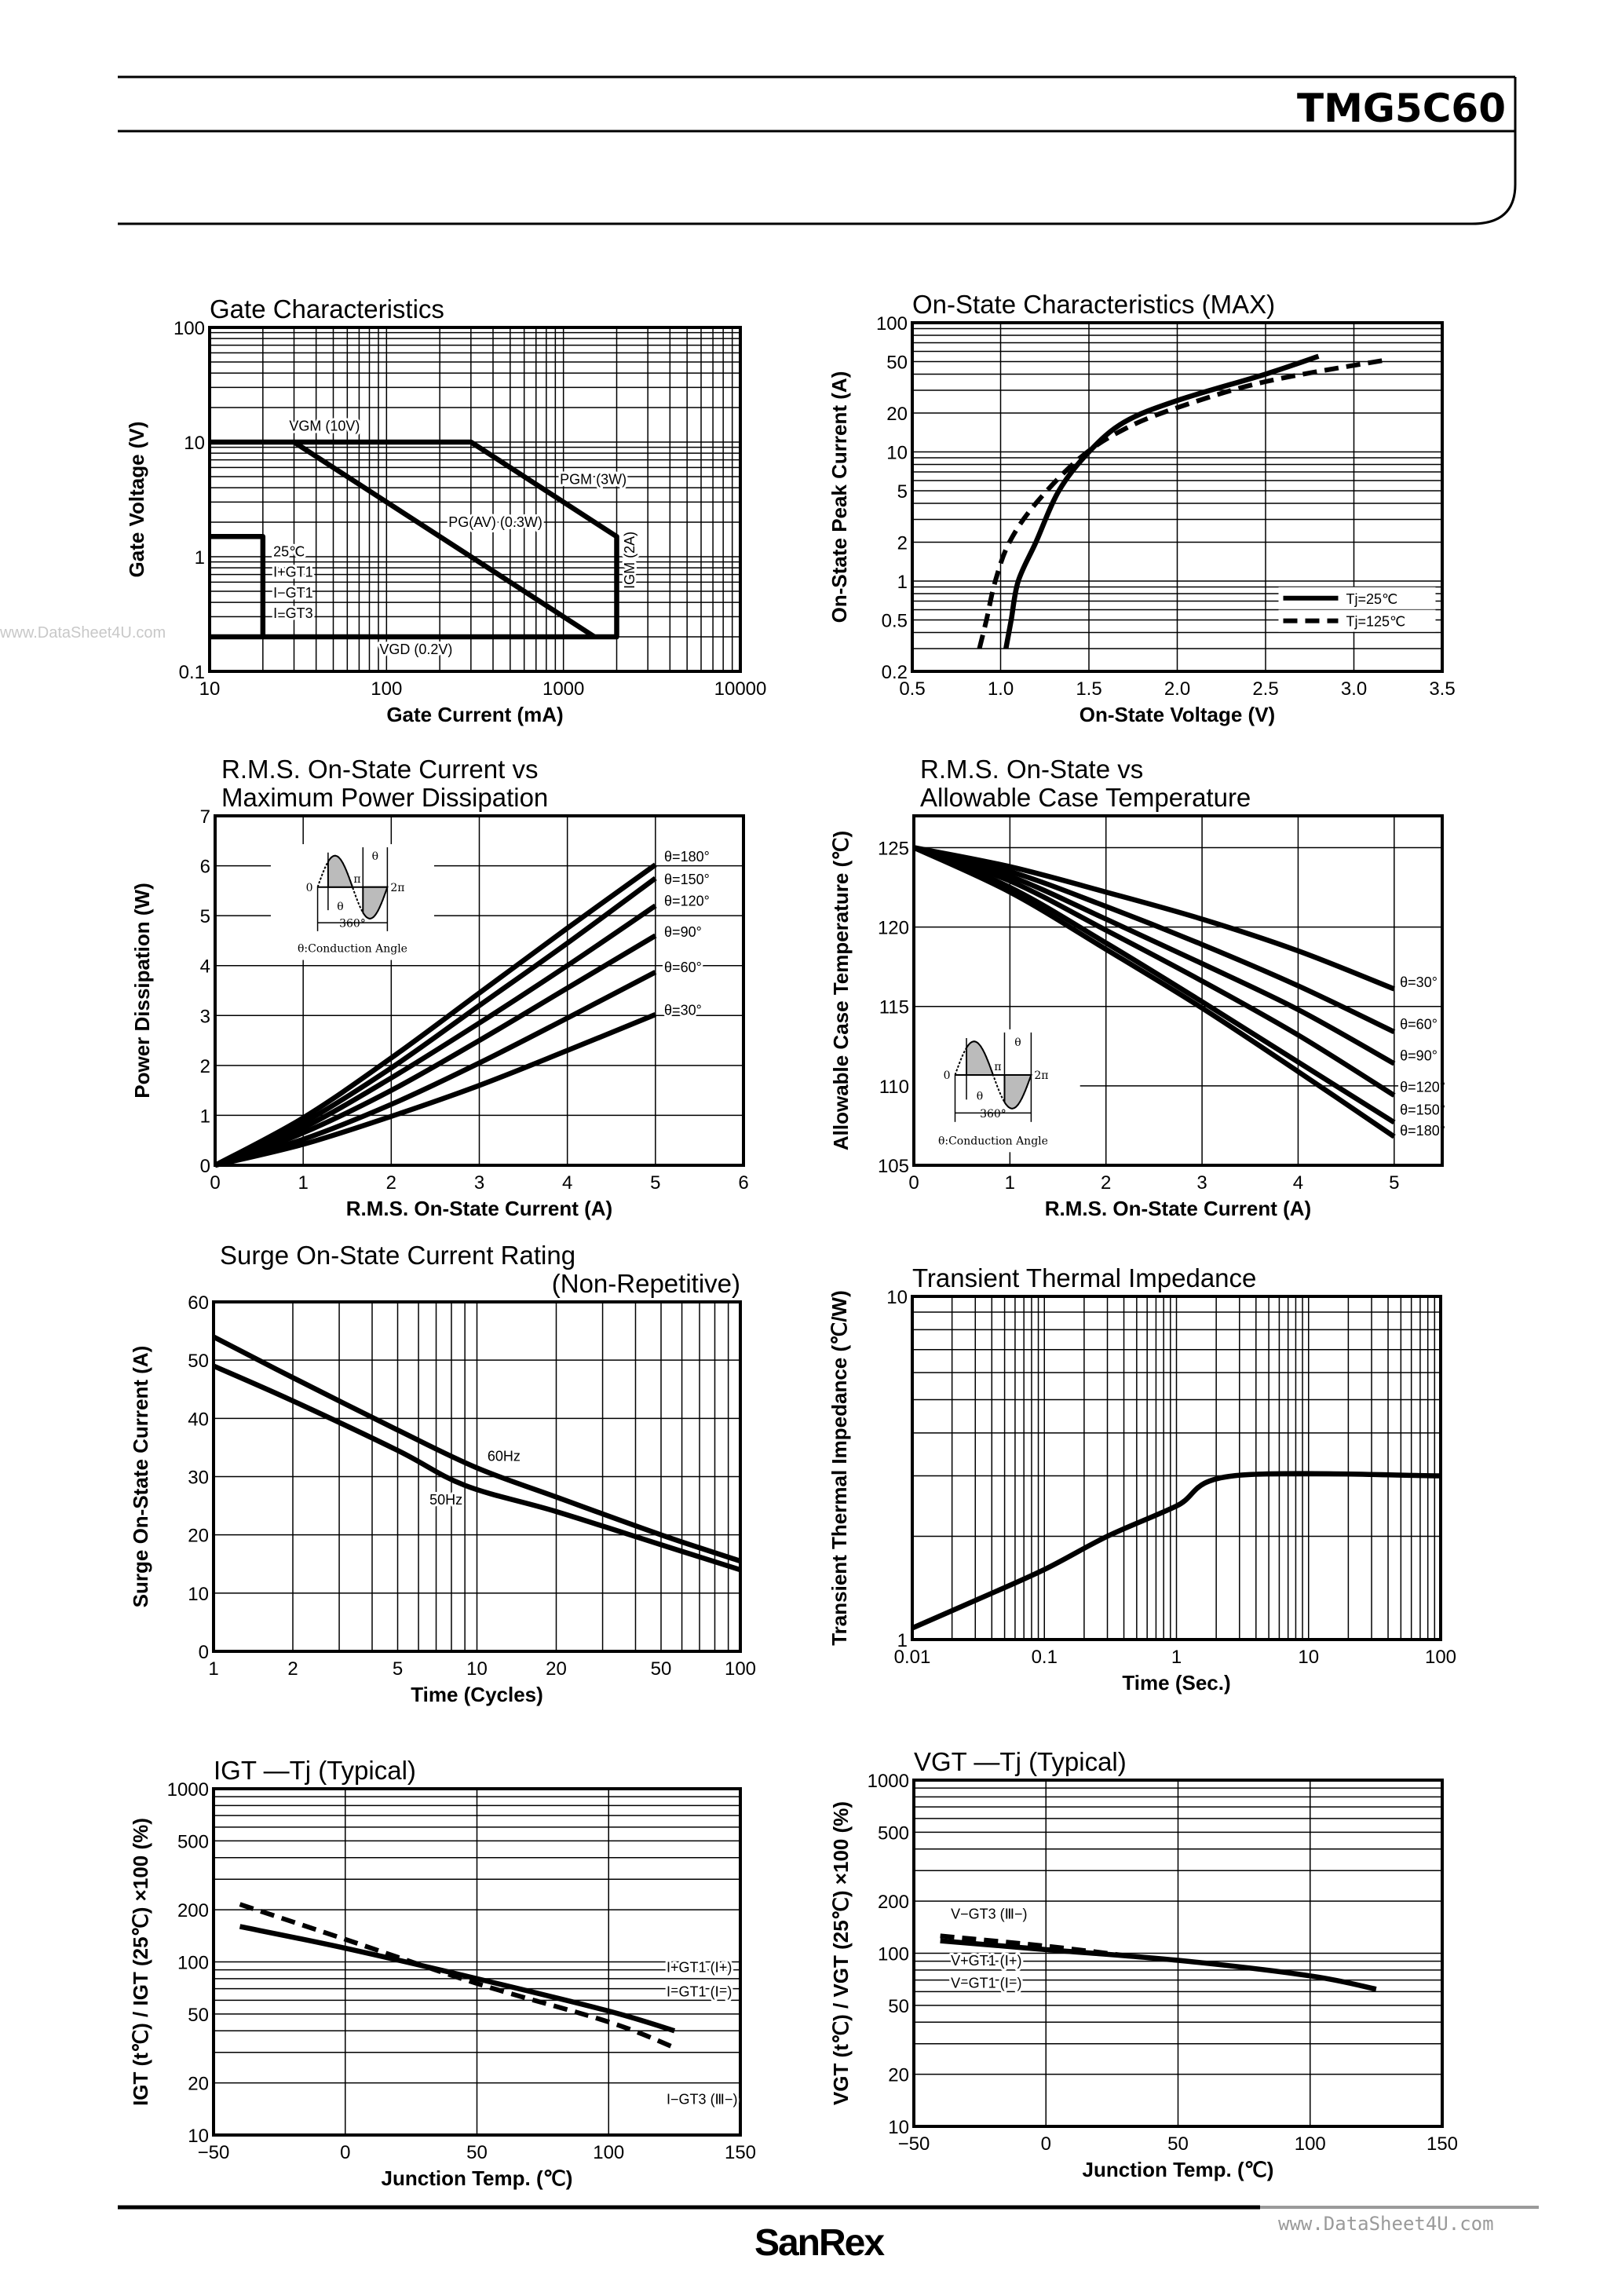 This screenshot has width=1622, height=2296. I want to click on inset-label: 0, so click(309, 888).